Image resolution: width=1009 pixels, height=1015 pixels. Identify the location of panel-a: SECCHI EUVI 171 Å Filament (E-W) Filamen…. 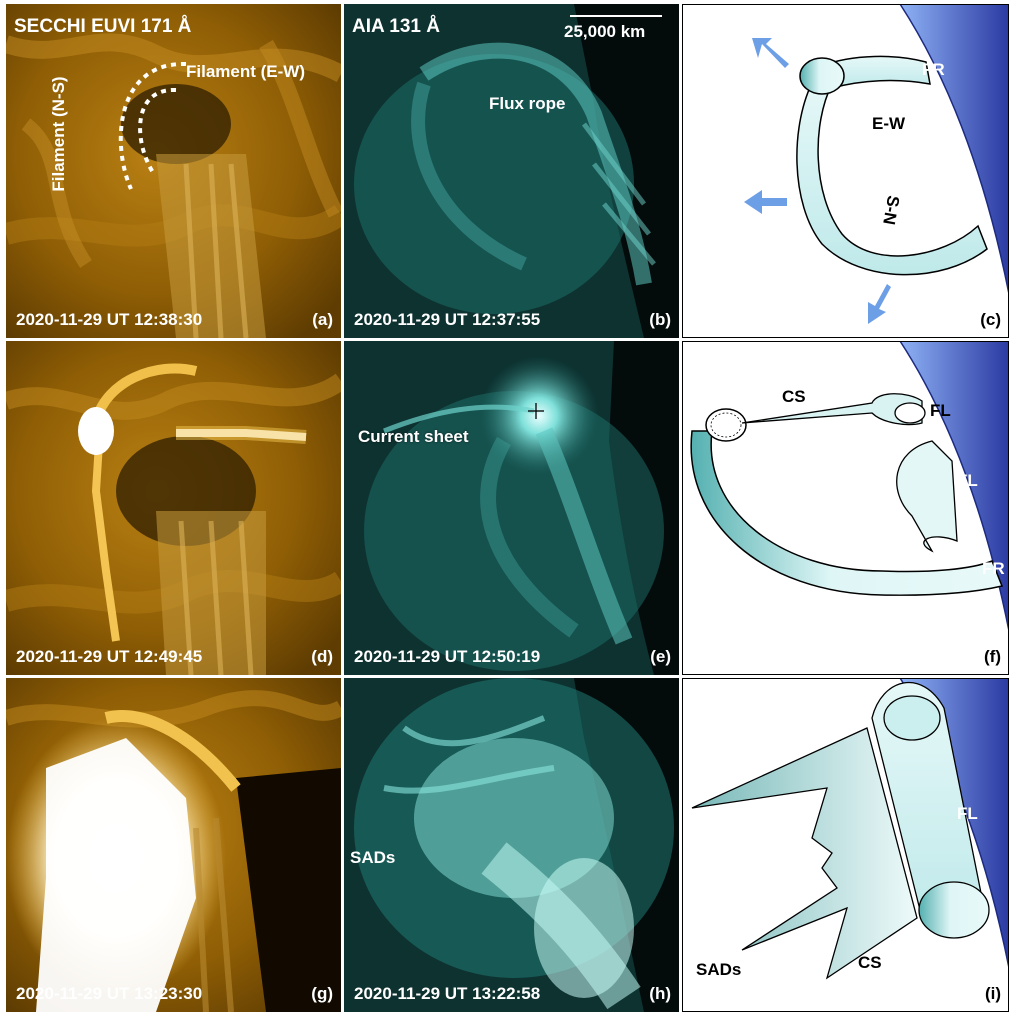
(173, 171).